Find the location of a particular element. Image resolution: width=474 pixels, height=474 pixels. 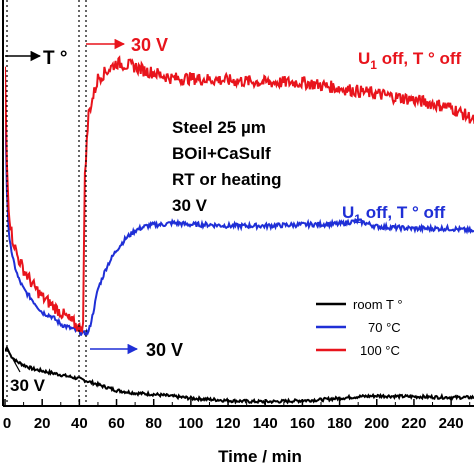

legend-label-100: 100 °C is located at coordinates (380, 350).